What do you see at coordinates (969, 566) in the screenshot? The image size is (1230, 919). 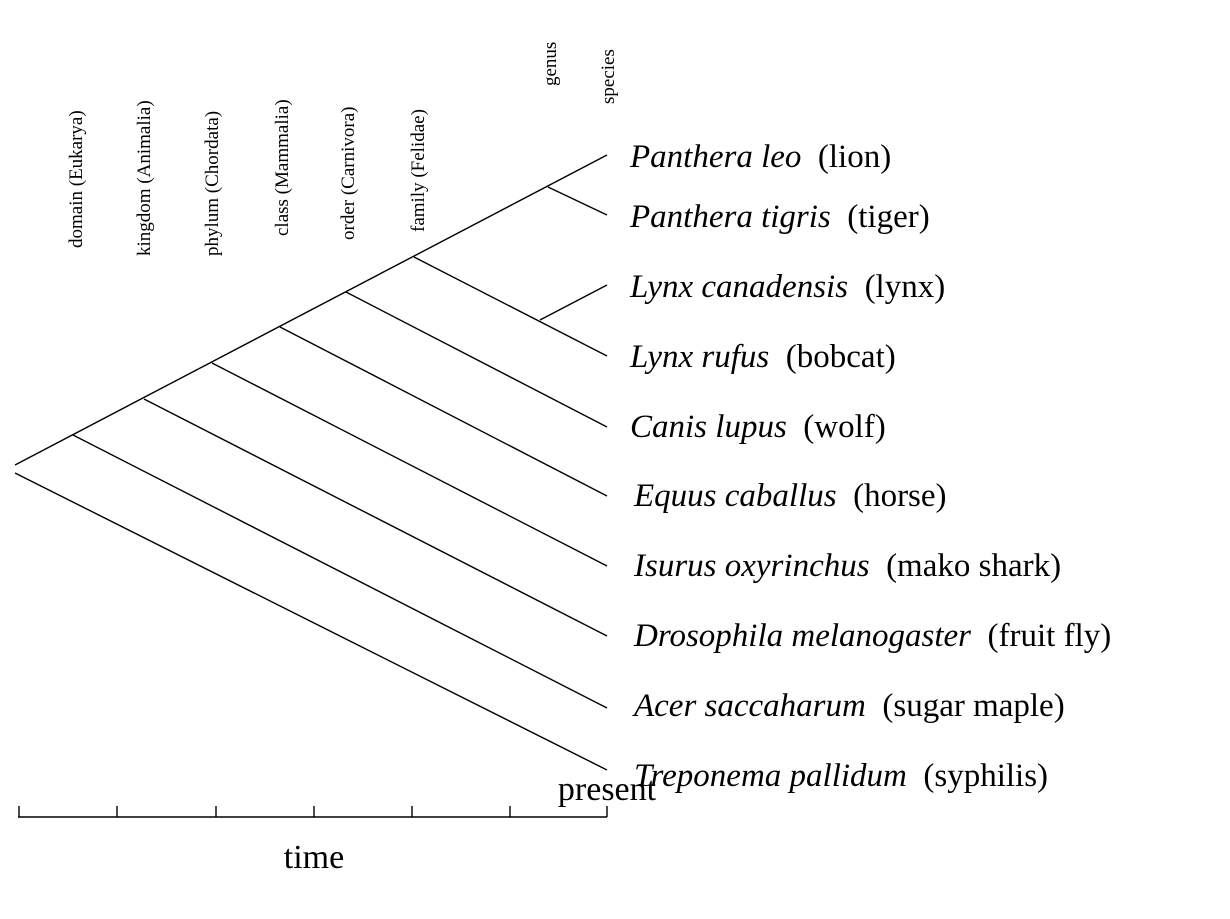 I see `taxon-common-name: (mako shark)` at bounding box center [969, 566].